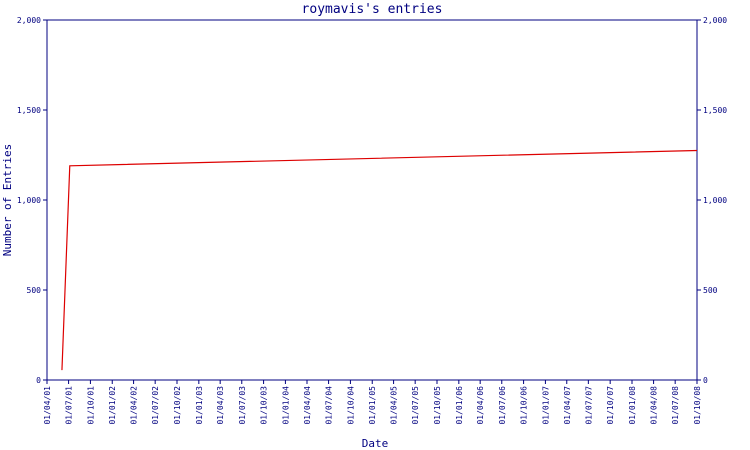 Image resolution: width=750 pixels, height=450 pixels. What do you see at coordinates (264, 405) in the screenshot?
I see `x-tick-label: 01/10/03` at bounding box center [264, 405].